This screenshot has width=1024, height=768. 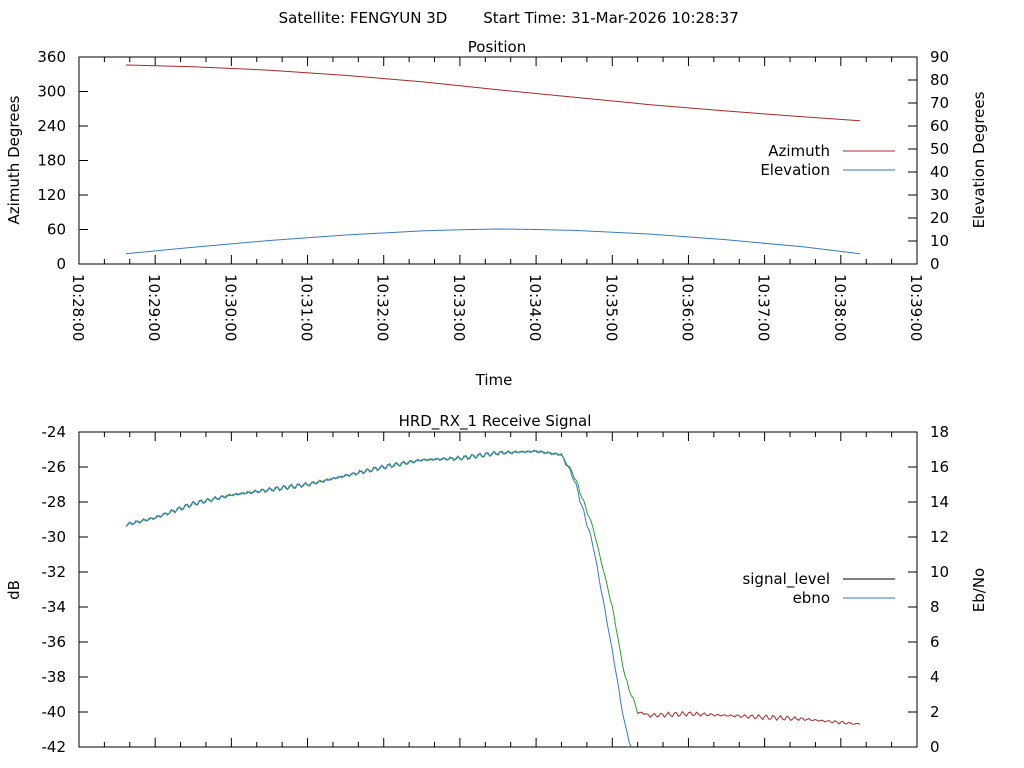 I want to click on y2-tick-label: 4, so click(x=935, y=677).